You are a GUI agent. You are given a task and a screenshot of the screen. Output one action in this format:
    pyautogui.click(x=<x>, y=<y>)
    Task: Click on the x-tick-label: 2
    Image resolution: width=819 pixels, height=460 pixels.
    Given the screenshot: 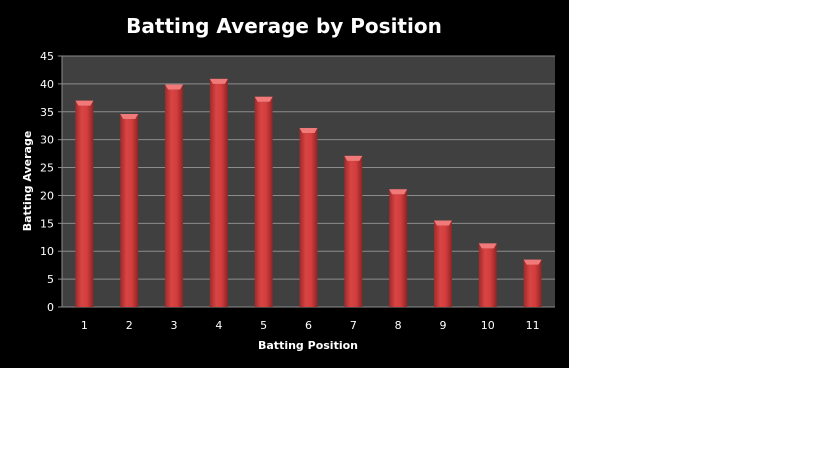 What is the action you would take?
    pyautogui.click(x=129, y=325)
    